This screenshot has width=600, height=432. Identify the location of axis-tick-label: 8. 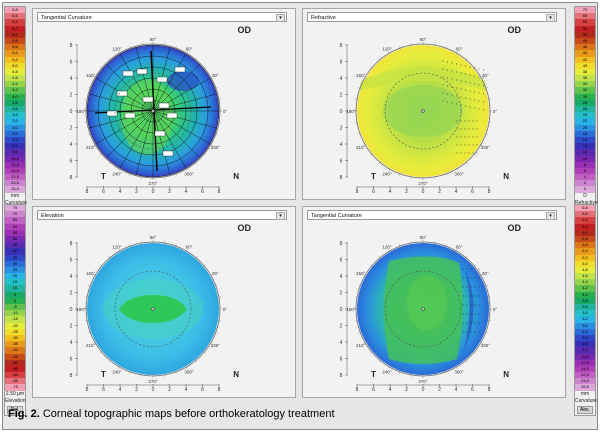
(71, 376).